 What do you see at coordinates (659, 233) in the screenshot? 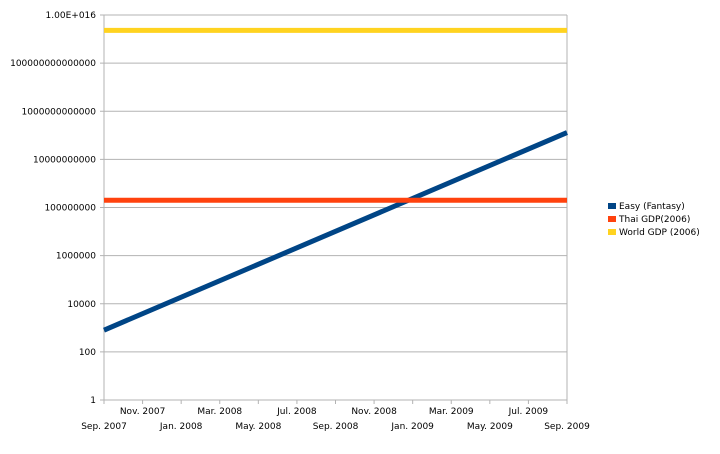
I see `legend-label: World GDP (2006)` at bounding box center [659, 233].